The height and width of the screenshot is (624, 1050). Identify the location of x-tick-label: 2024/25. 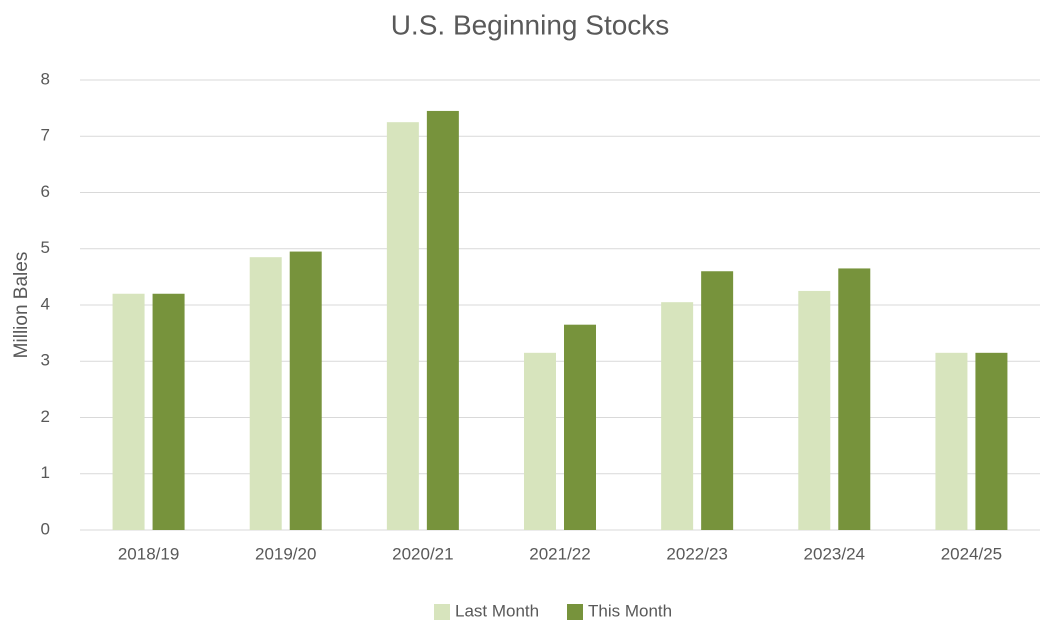
(971, 553).